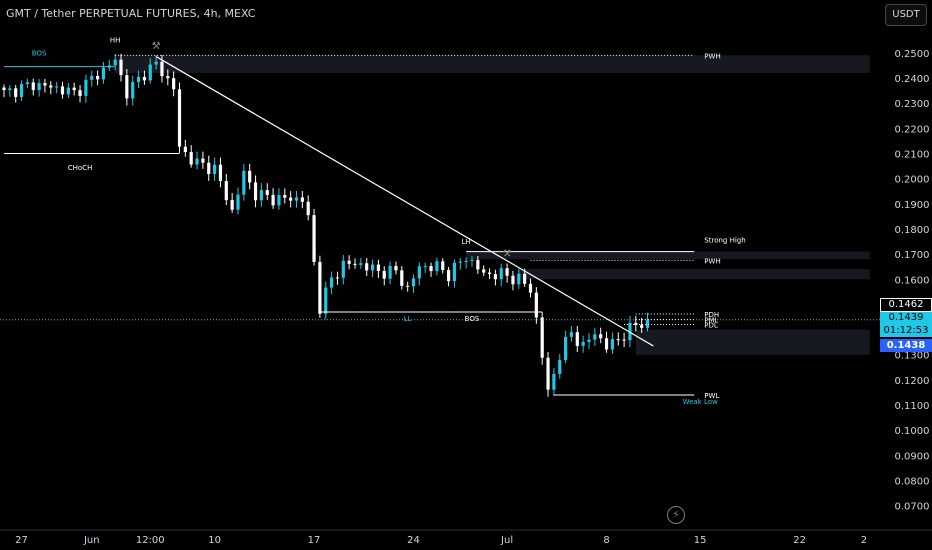 Image resolution: width=932 pixels, height=550 pixels. I want to click on price-tick-label: 0.1700, so click(912, 255).